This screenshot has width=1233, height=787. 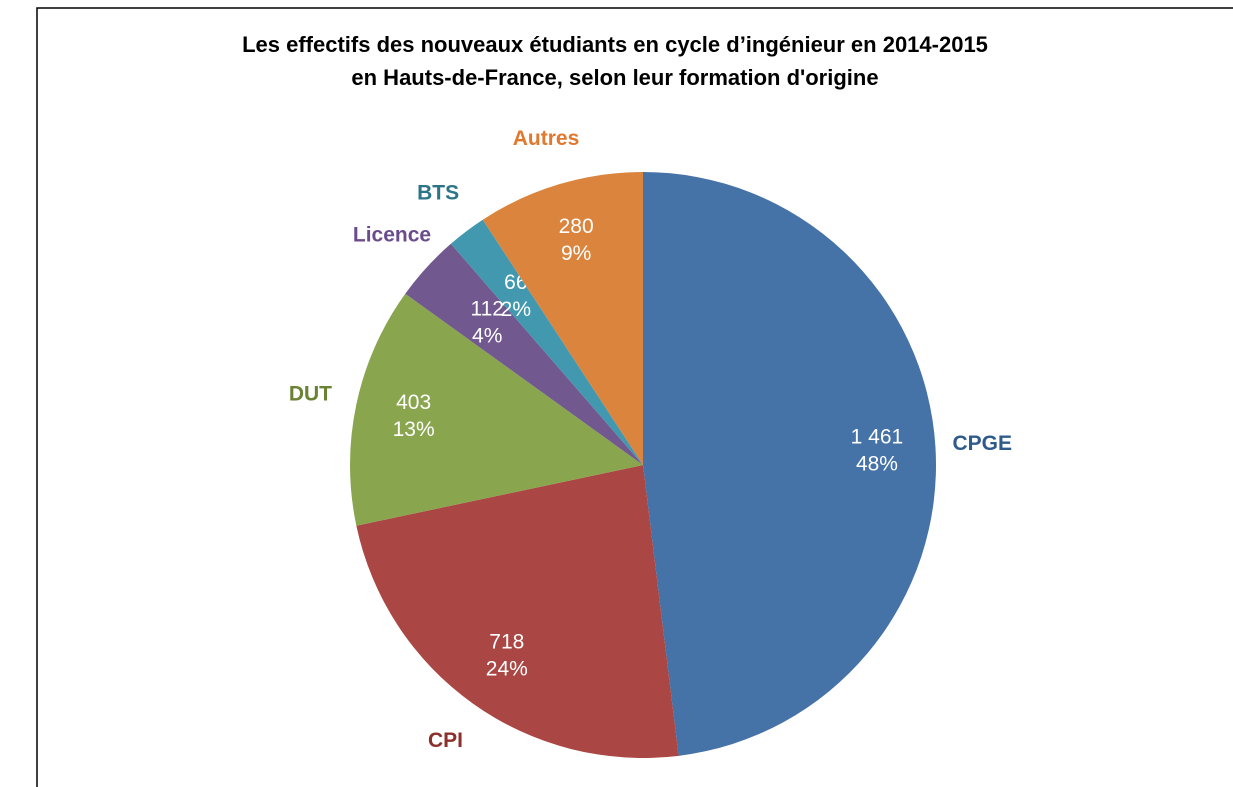 I want to click on percent-label: 13%, so click(x=414, y=429).